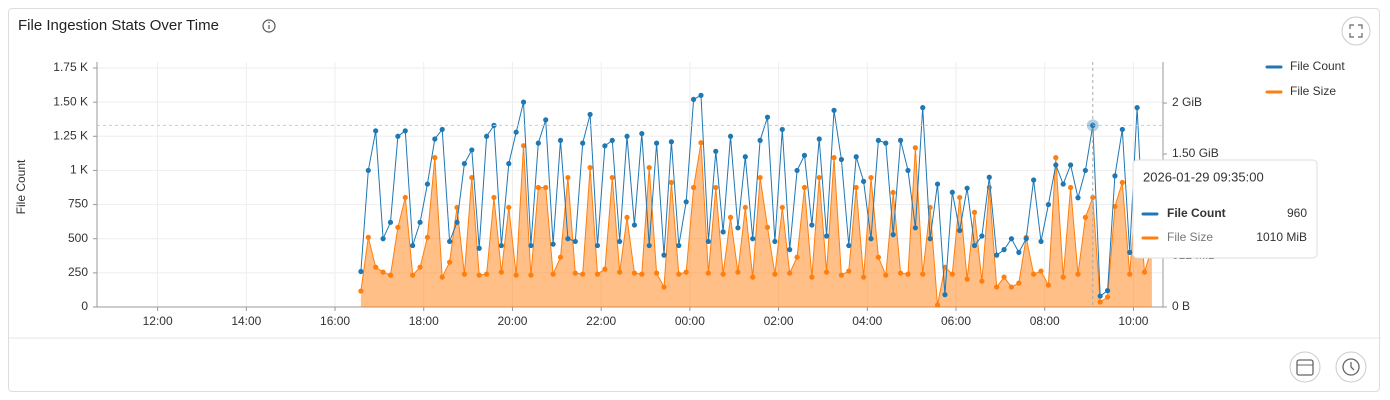  I want to click on y-tick-label: 1.75 K, so click(70, 67).